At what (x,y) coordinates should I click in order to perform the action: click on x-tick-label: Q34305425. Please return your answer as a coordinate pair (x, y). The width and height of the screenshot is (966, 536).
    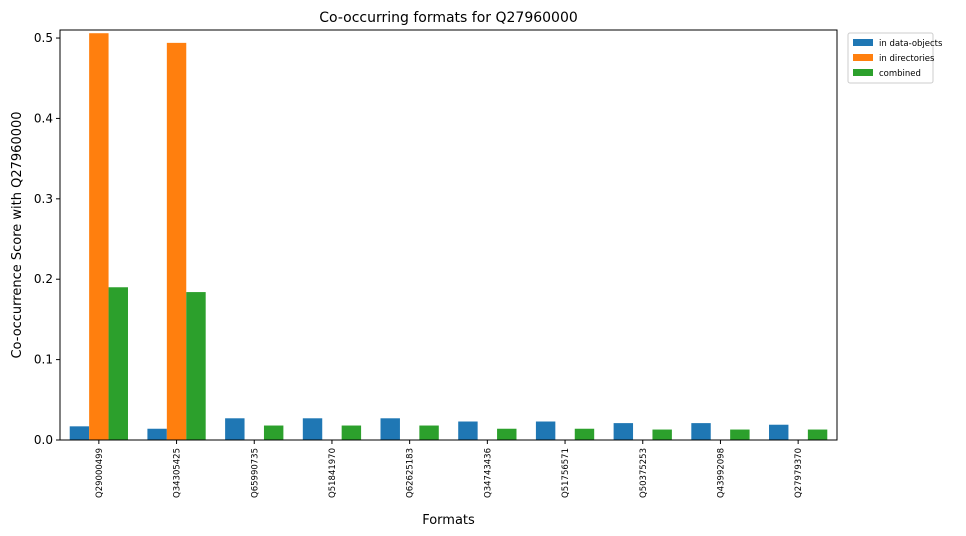
    Looking at the image, I should click on (178, 473).